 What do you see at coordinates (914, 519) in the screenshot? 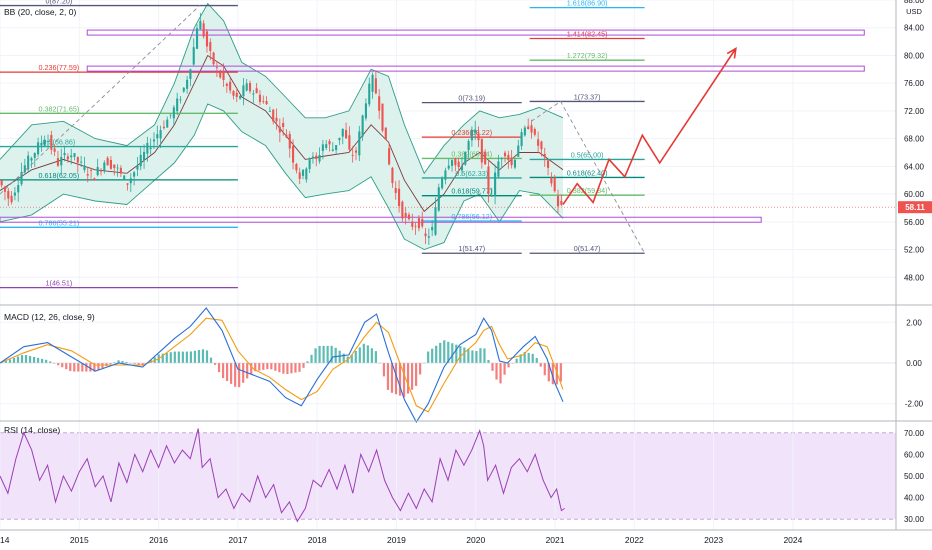
I see `rsi-y-tick-label: 30.00` at bounding box center [914, 519].